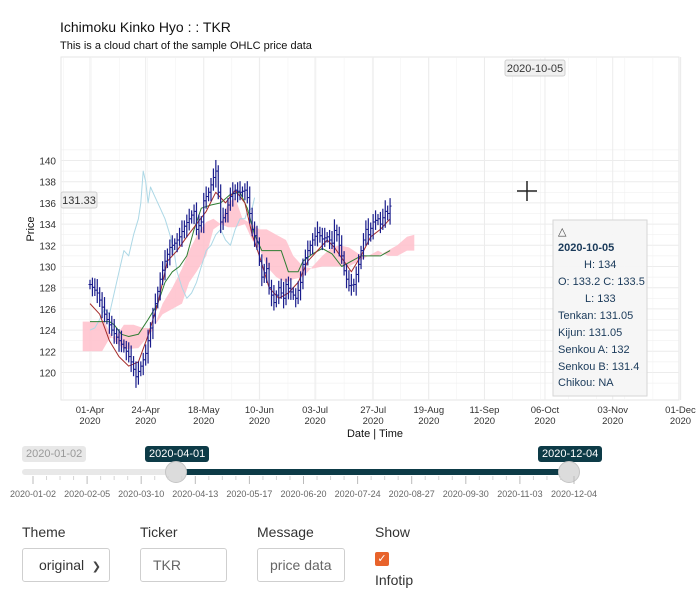 The height and width of the screenshot is (600, 700). I want to click on slider-grid-label: 2020-08-27, so click(412, 494).